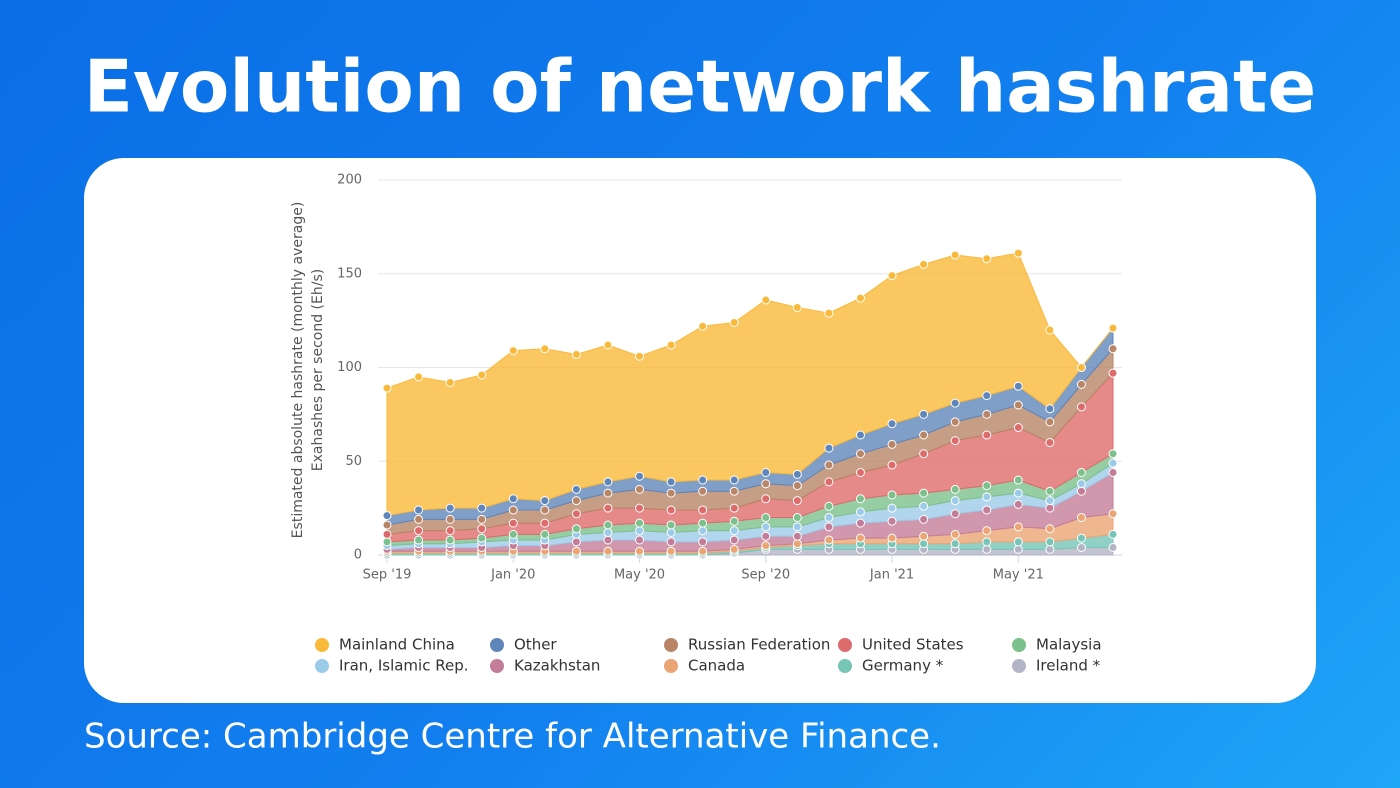 This screenshot has height=788, width=1400. What do you see at coordinates (700, 87) in the screenshot?
I see `slide-title: Evolution of network hashrate` at bounding box center [700, 87].